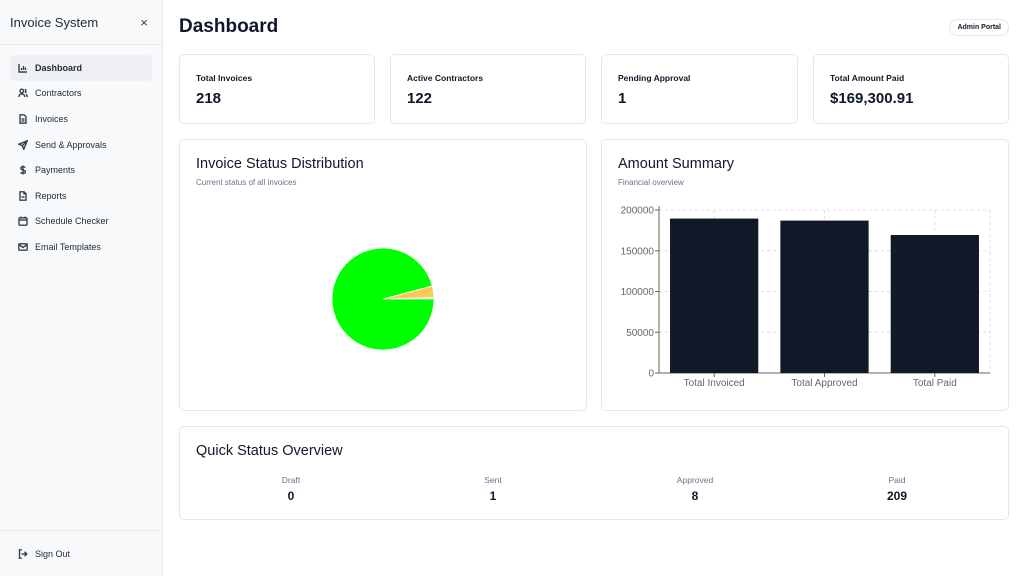 The width and height of the screenshot is (1024, 576). Describe the element at coordinates (714, 383) in the screenshot. I see `x-tick-label: Total Invoiced` at that location.